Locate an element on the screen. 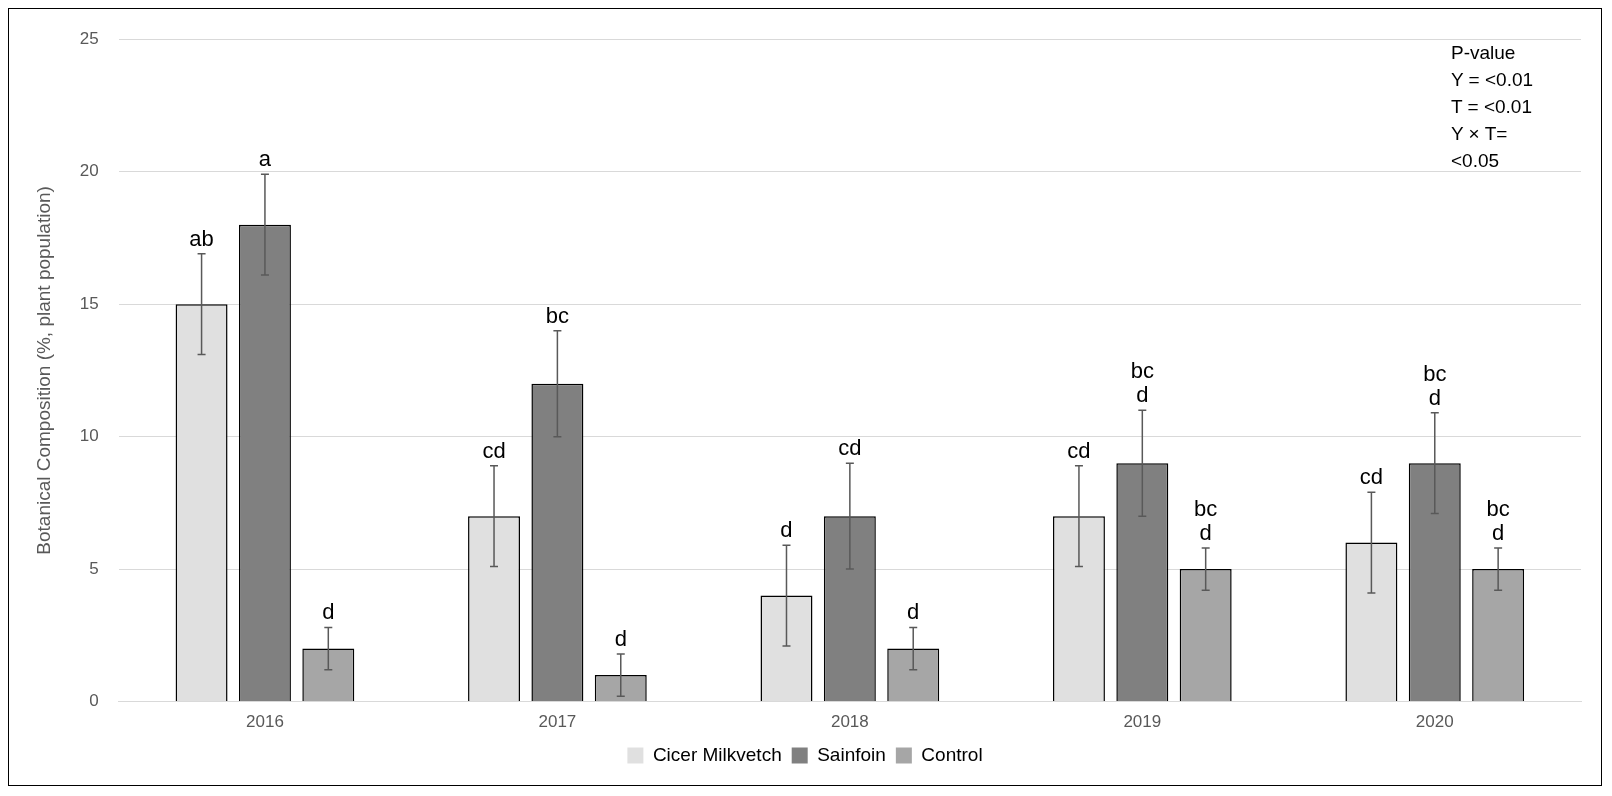 The image size is (1612, 796). annotation: Y × T= is located at coordinates (1479, 133).